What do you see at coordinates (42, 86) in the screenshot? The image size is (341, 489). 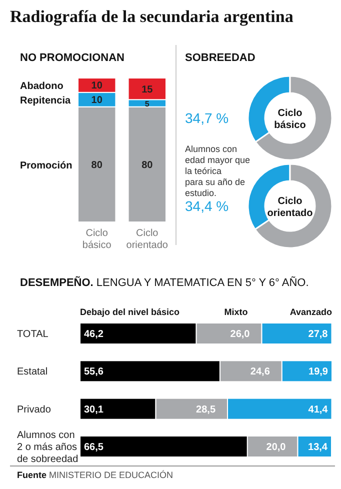 I see `series-label: Abadono` at bounding box center [42, 86].